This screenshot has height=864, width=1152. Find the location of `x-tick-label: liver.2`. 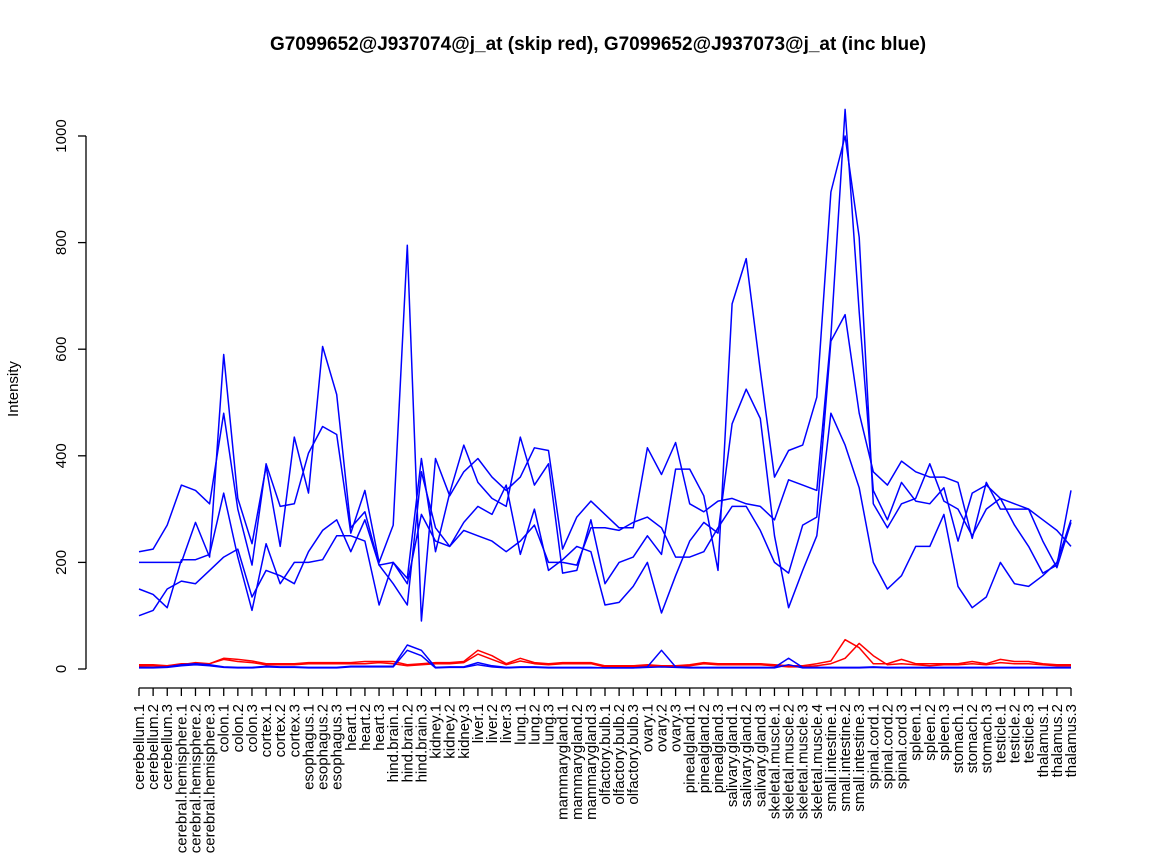

x-tick-label: liver.2 is located at coordinates (492, 723).